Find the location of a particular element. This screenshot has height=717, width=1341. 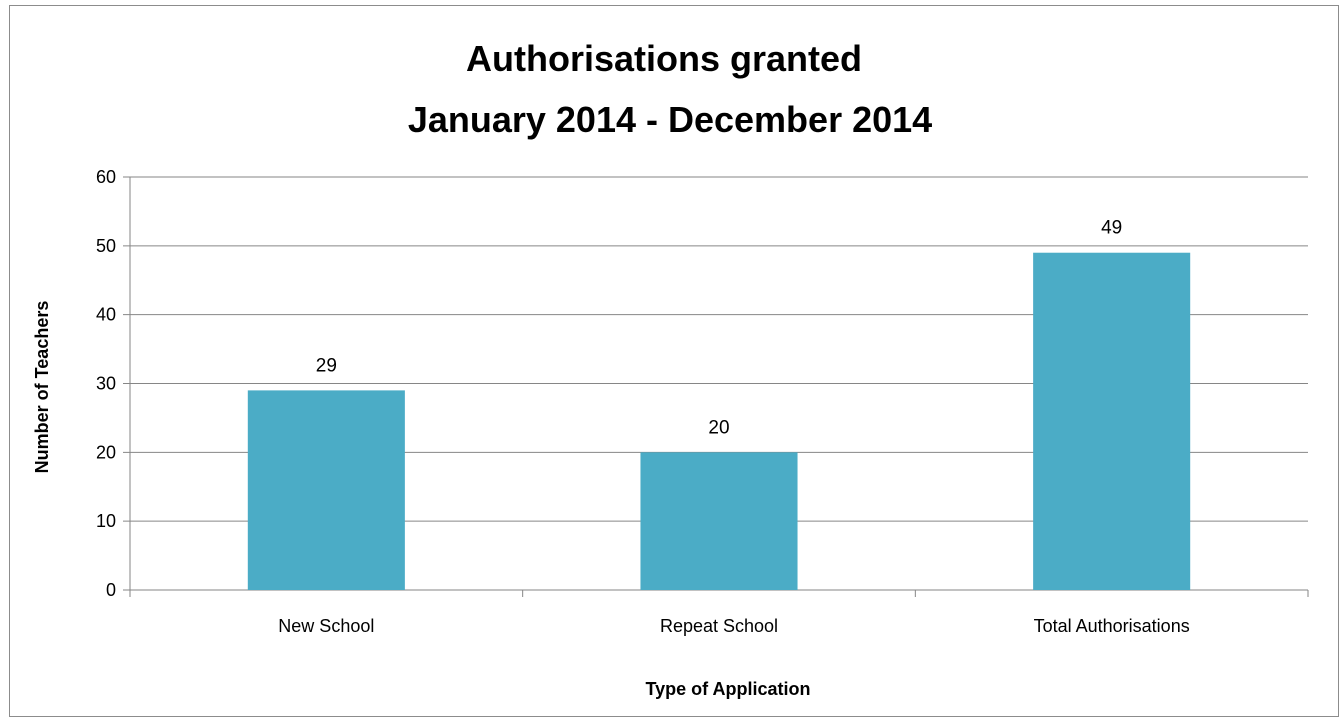

y-tick-label: 30 is located at coordinates (106, 384).